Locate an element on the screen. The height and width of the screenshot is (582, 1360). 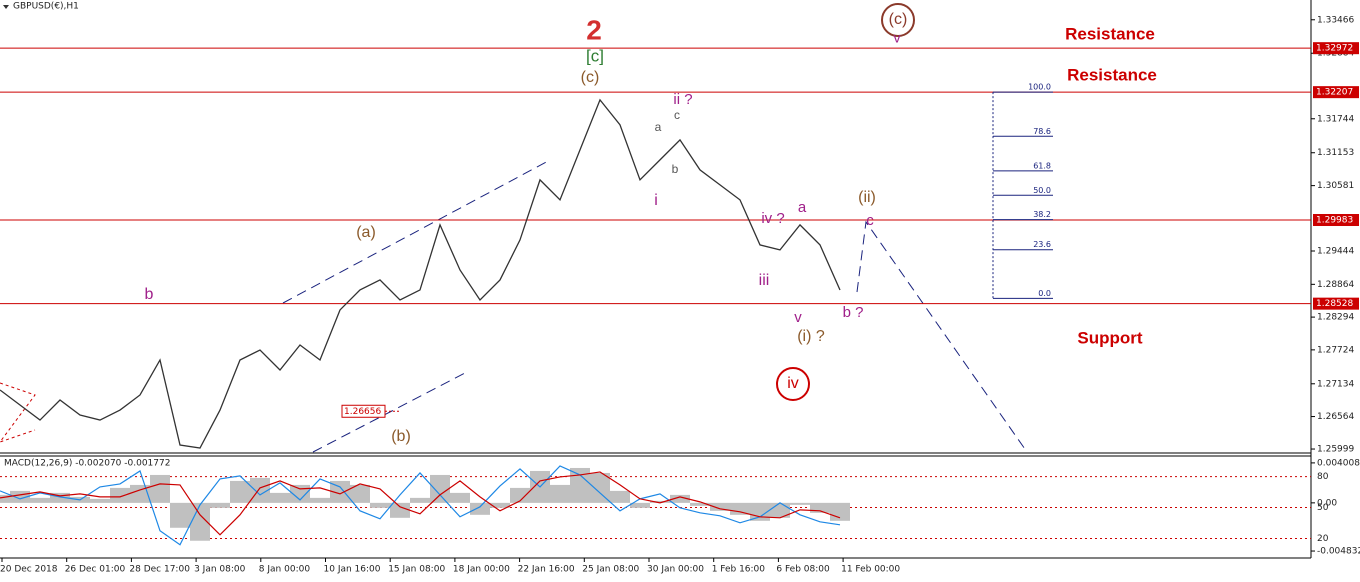
x-tick-label: 28 Dec 17:00 is located at coordinates (159, 570).